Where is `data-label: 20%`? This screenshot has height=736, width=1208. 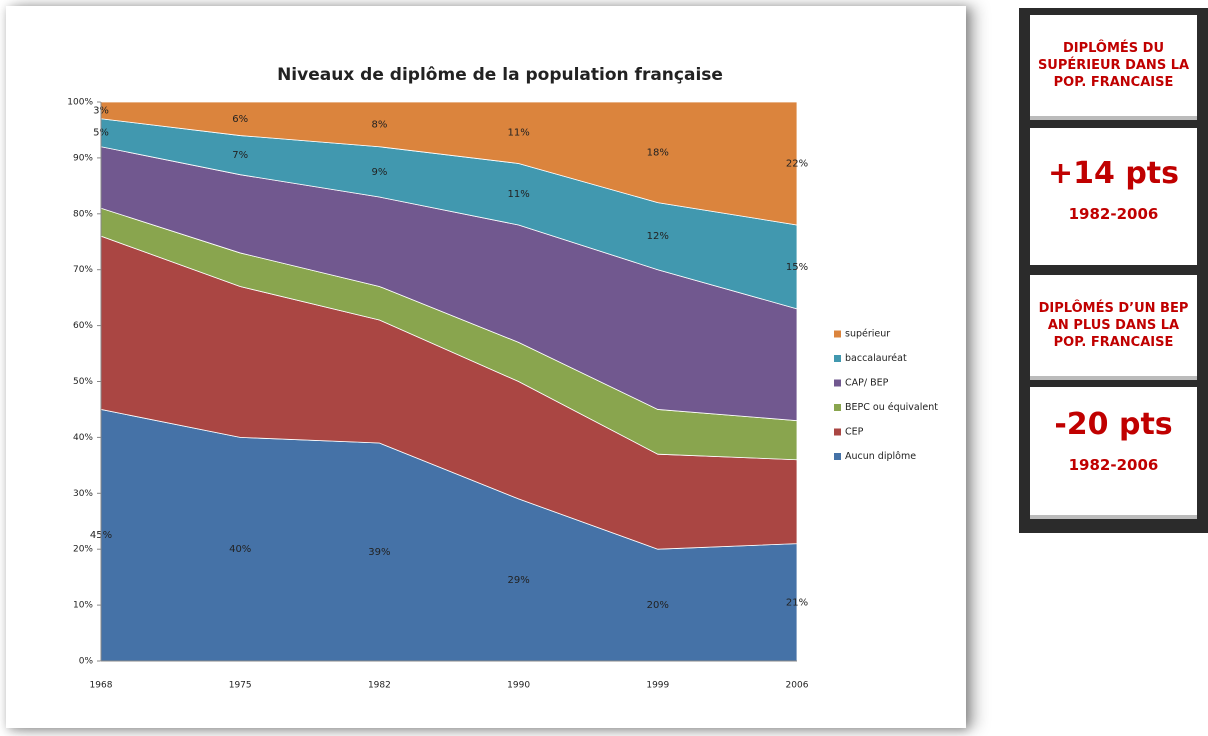
data-label: 20% is located at coordinates (658, 605).